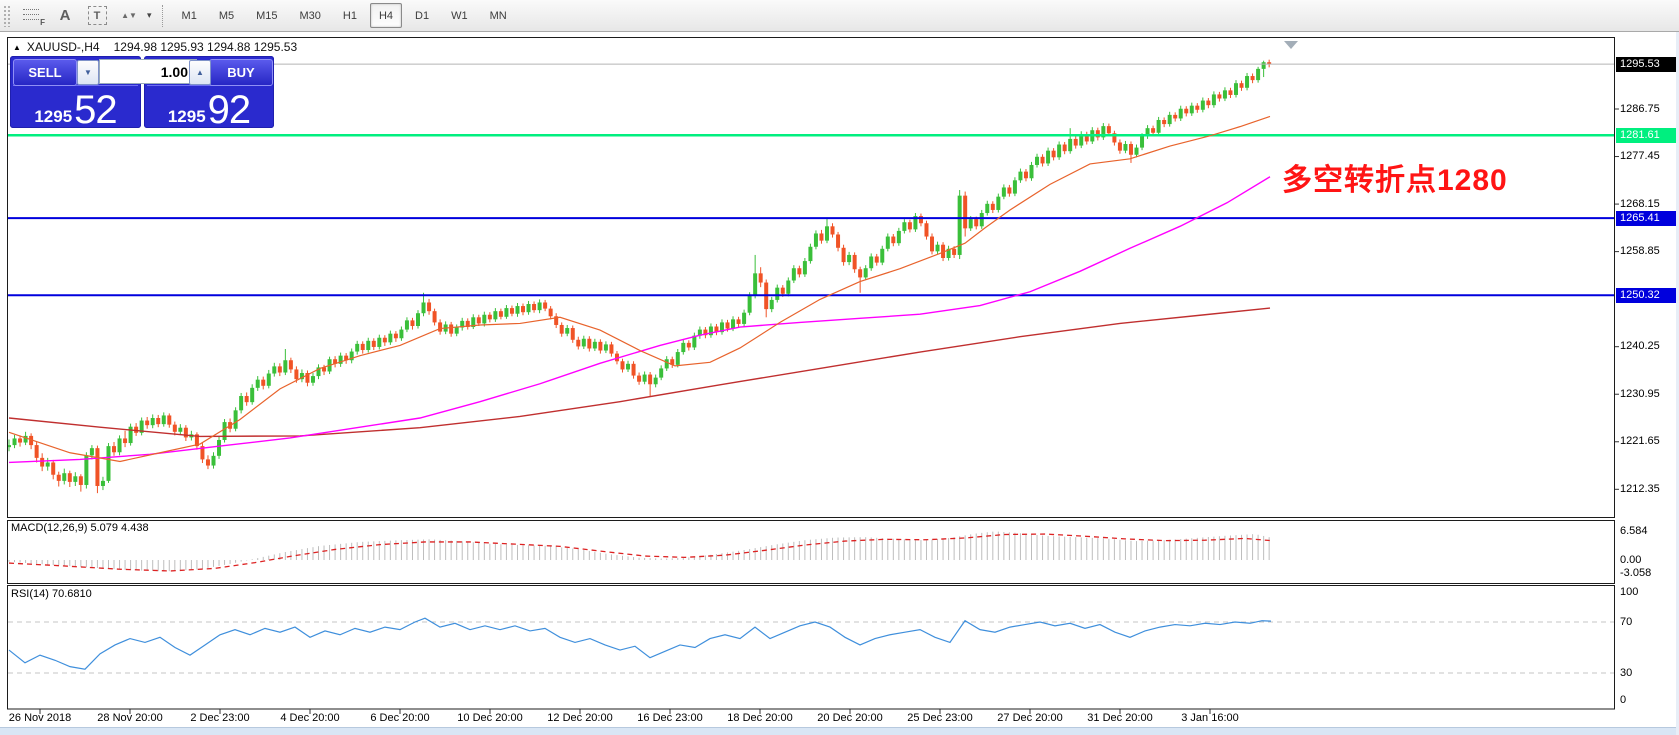  Describe the element at coordinates (162, 15) in the screenshot. I see `toolbar-separator` at that location.